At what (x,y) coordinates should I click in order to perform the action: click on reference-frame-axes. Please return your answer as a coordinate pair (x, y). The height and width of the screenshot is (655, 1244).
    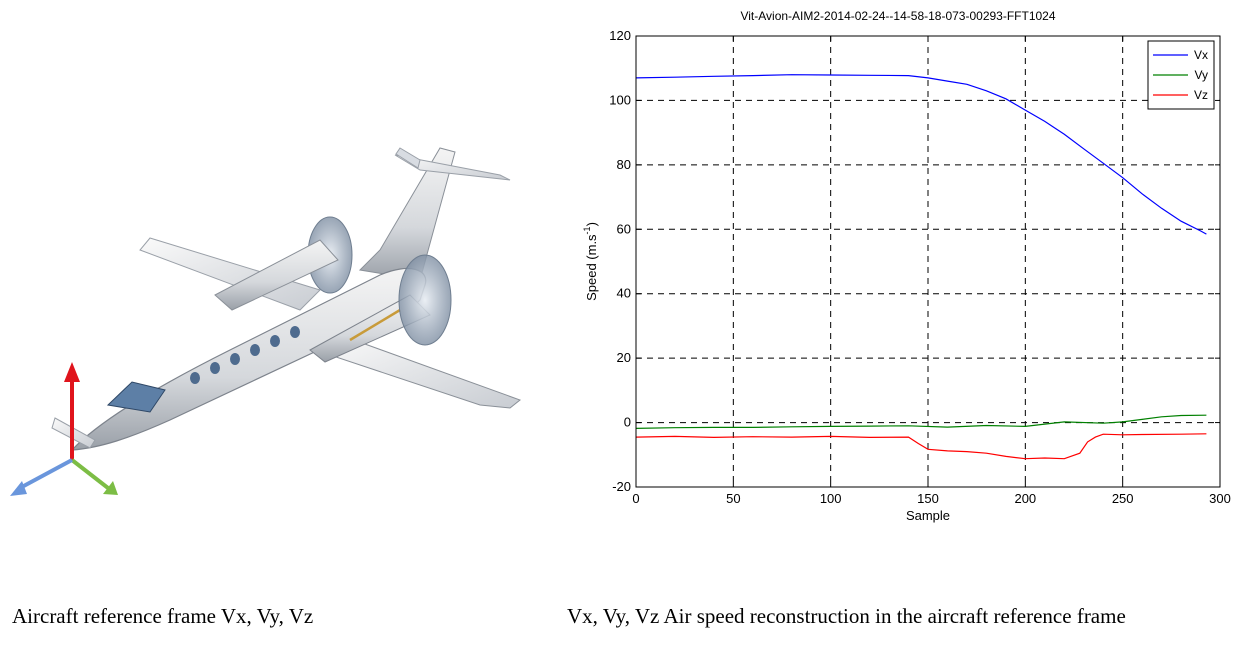
    Looking at the image, I should click on (64, 429).